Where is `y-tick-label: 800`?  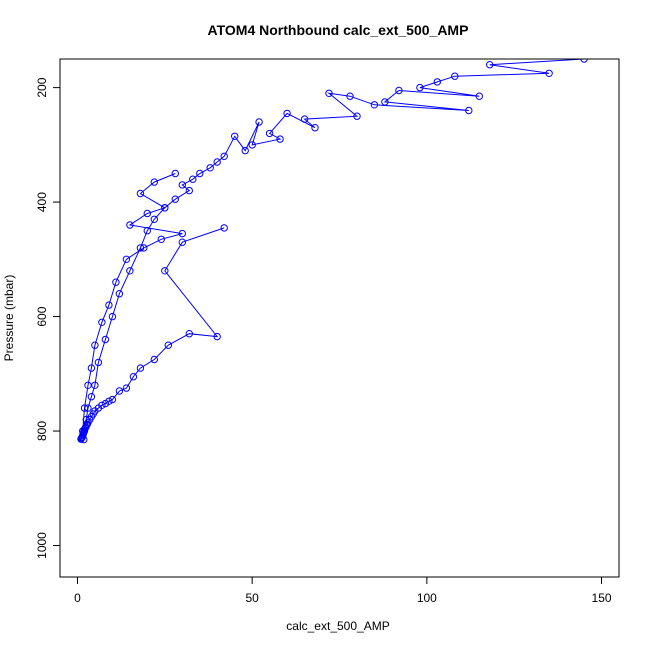
y-tick-label: 800 is located at coordinates (42, 431).